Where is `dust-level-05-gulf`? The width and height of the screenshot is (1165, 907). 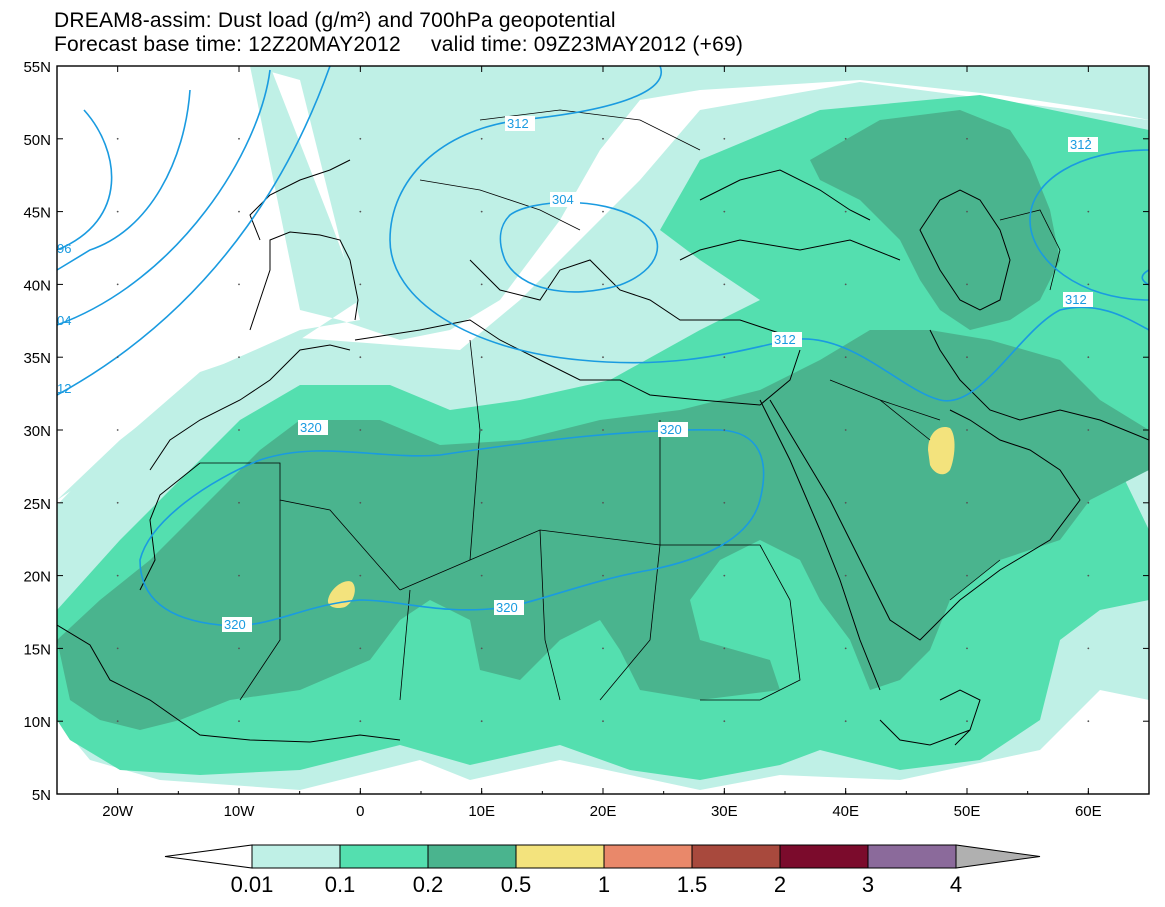 dust-level-05-gulf is located at coordinates (941, 450).